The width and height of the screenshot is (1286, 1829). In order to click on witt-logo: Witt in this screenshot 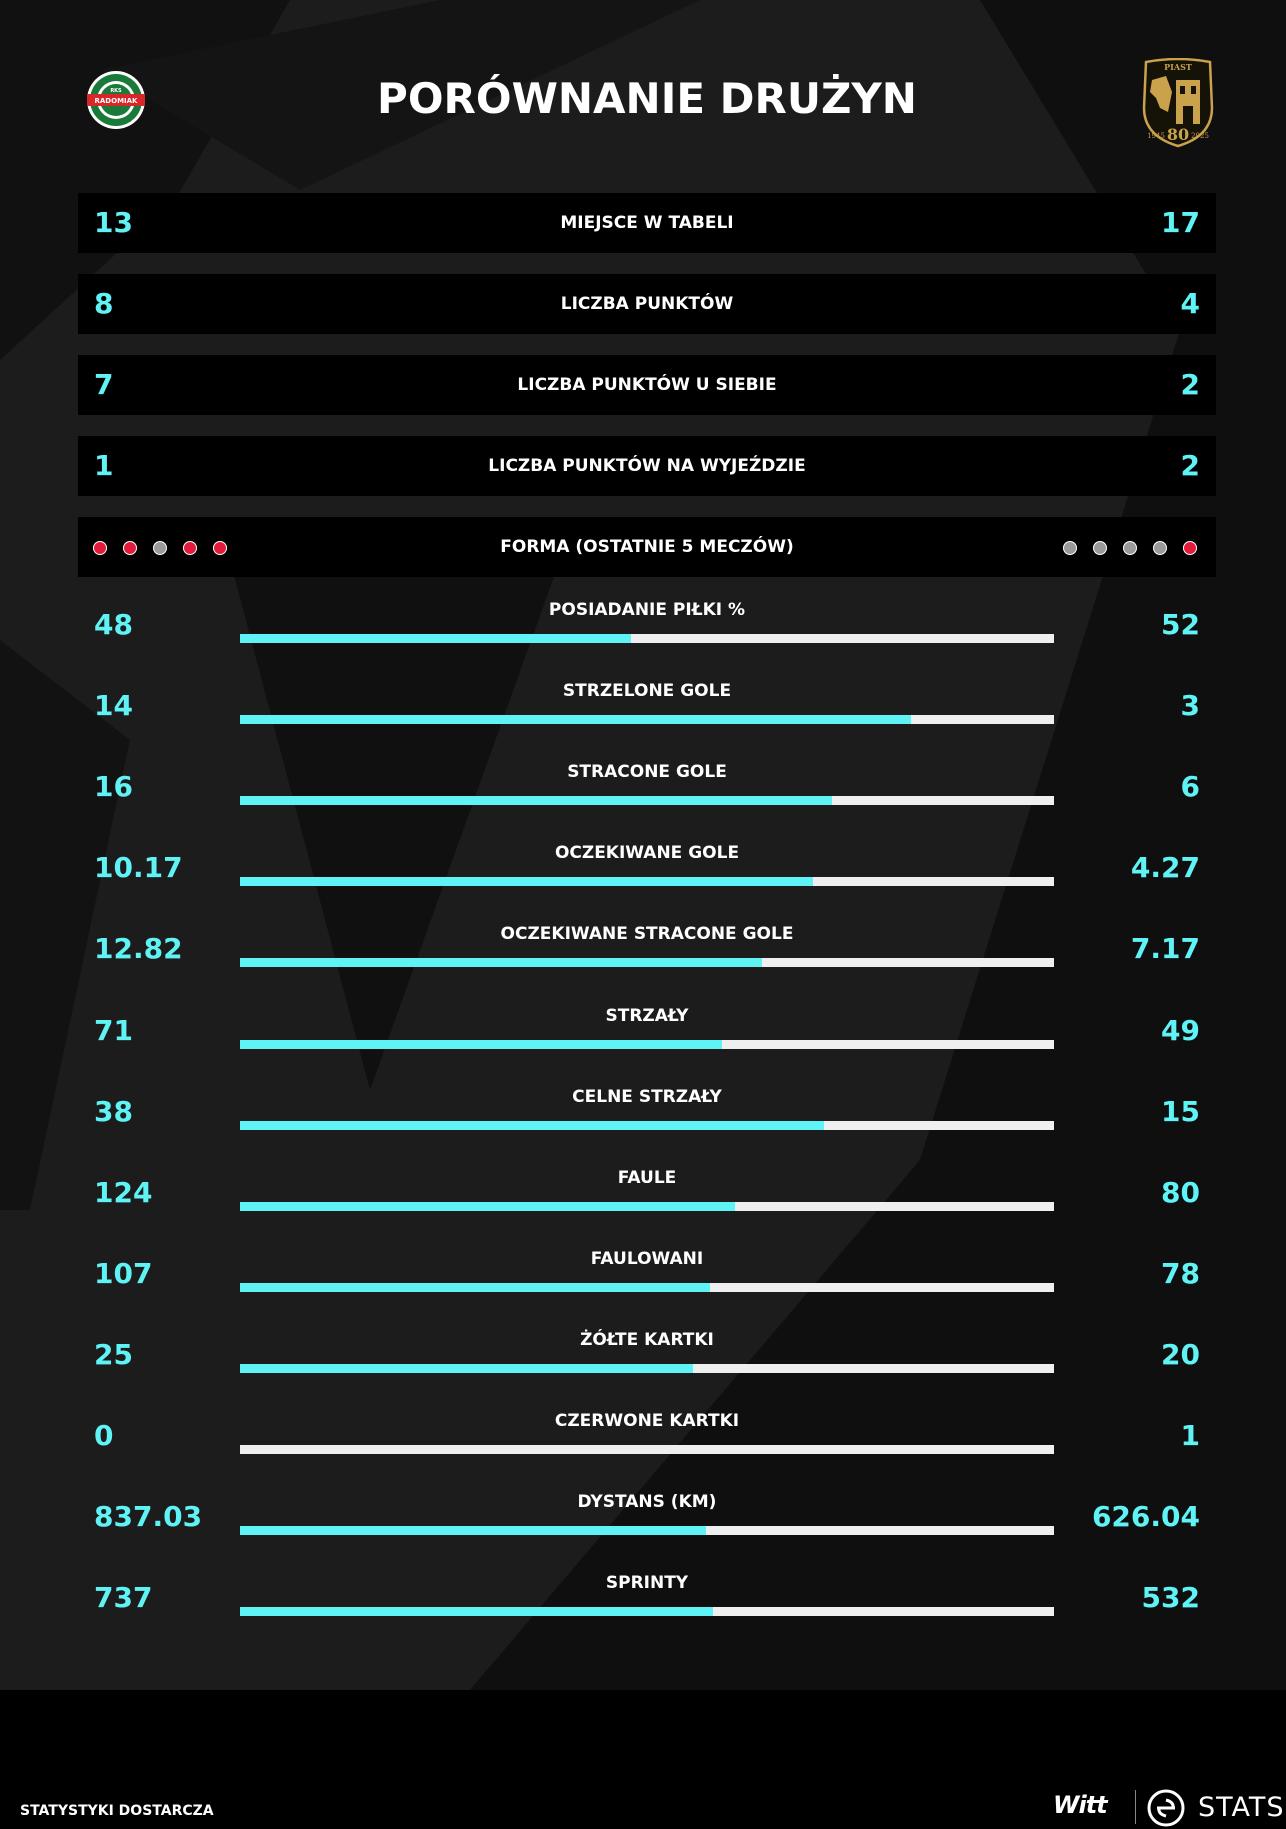, I will do `click(1080, 1805)`.